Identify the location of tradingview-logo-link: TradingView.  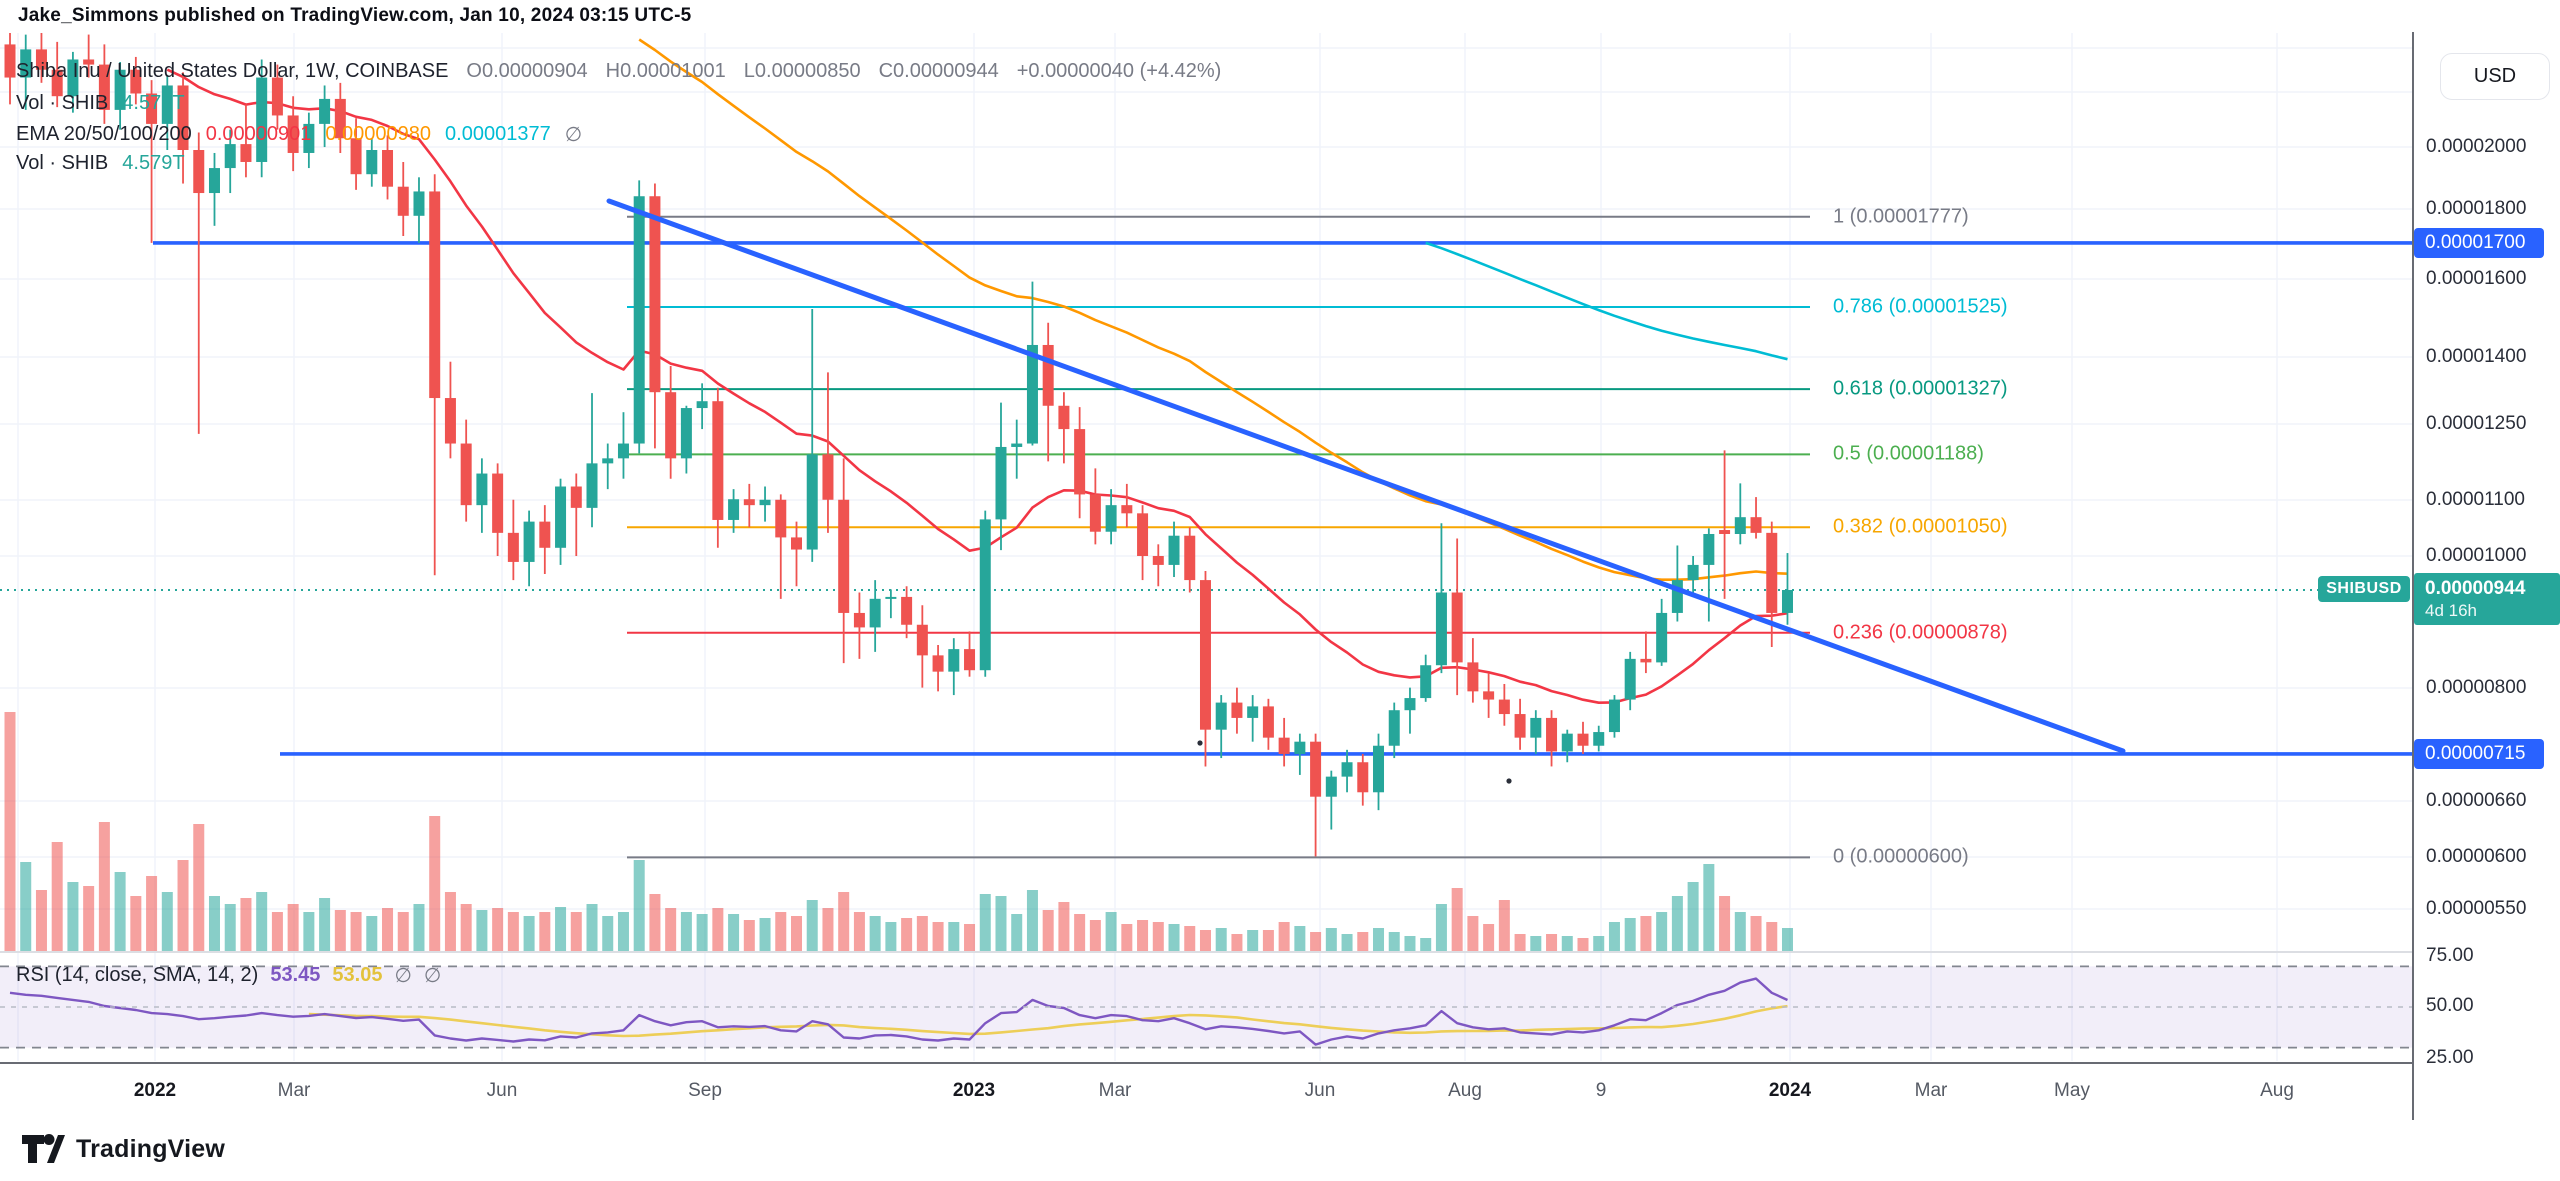
(122, 1149).